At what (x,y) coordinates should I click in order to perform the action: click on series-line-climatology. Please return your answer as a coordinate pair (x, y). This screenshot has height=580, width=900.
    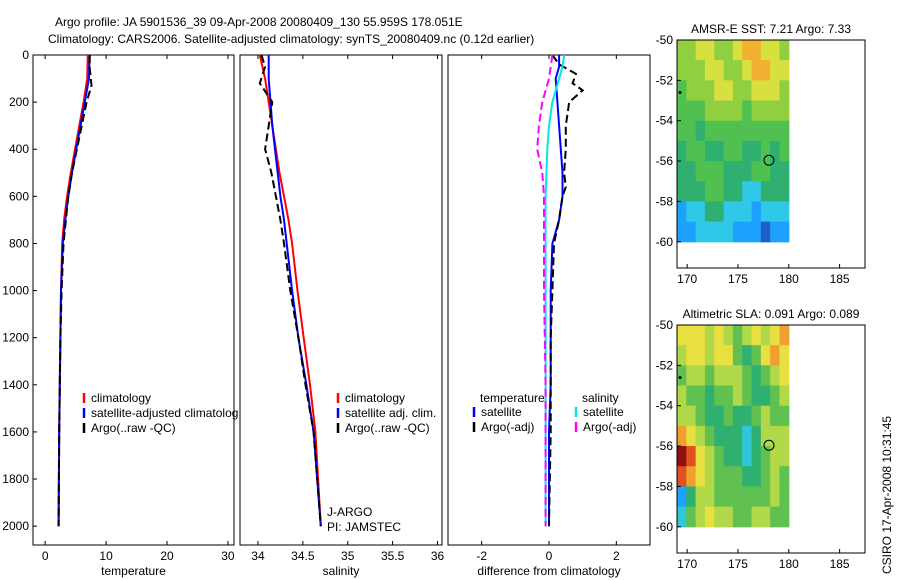
    Looking at the image, I should click on (73, 291).